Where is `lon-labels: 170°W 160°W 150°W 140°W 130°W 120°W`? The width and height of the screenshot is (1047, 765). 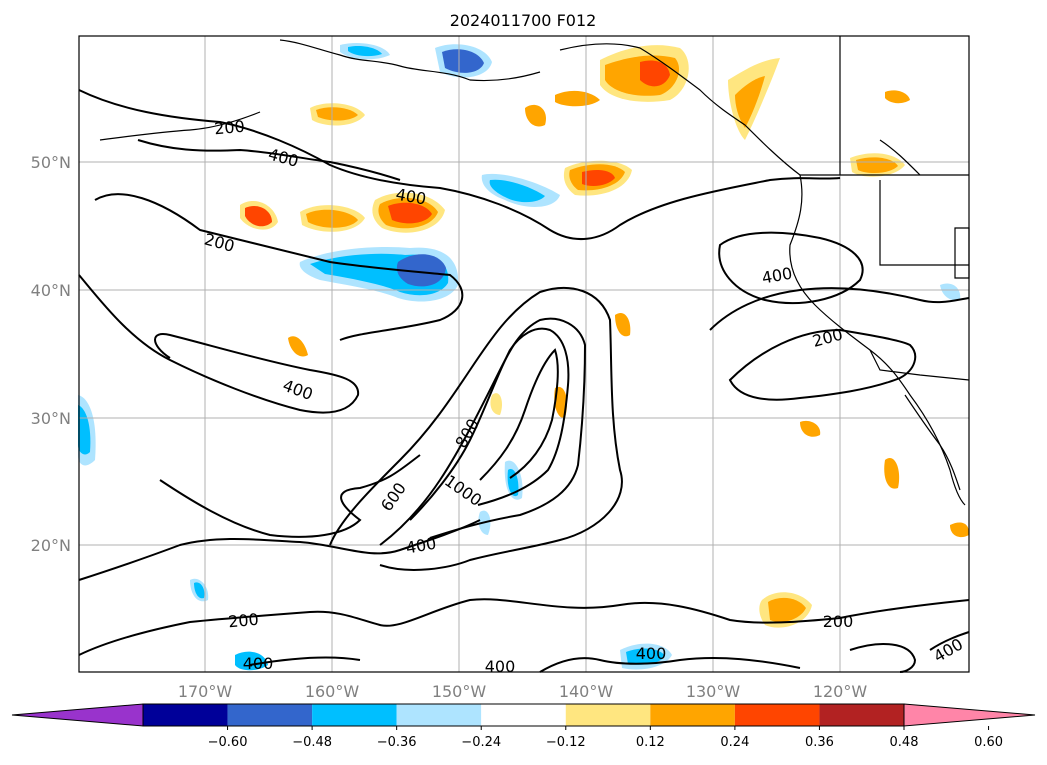 lon-labels: 170°W 160°W 150°W 140°W 130°W 120°W is located at coordinates (523, 691).